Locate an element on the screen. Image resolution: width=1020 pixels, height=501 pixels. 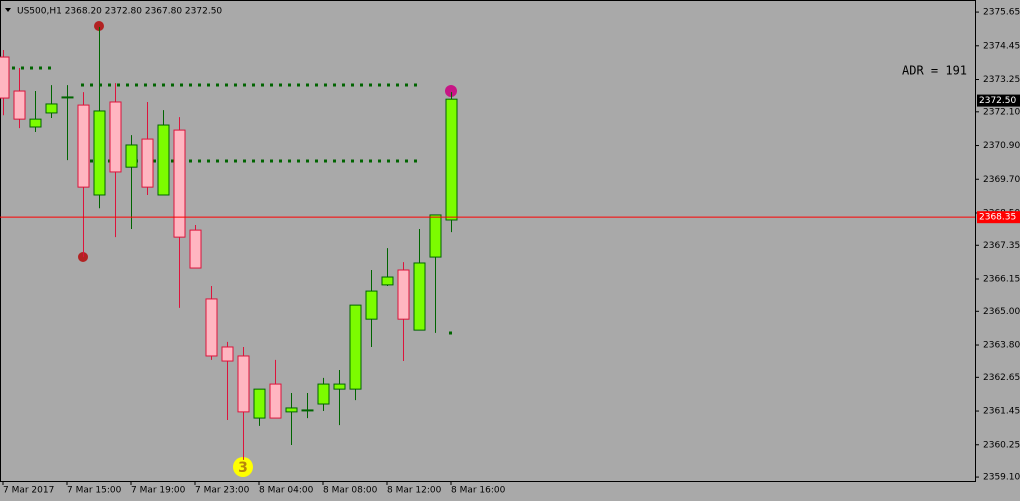
wave-label: 3 is located at coordinates (243, 468).